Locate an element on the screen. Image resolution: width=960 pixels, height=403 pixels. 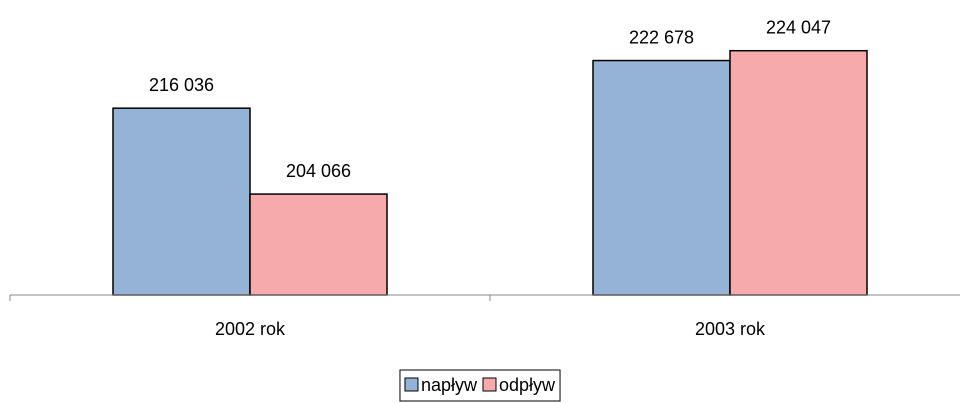
data-label: 222 678 is located at coordinates (661, 37).